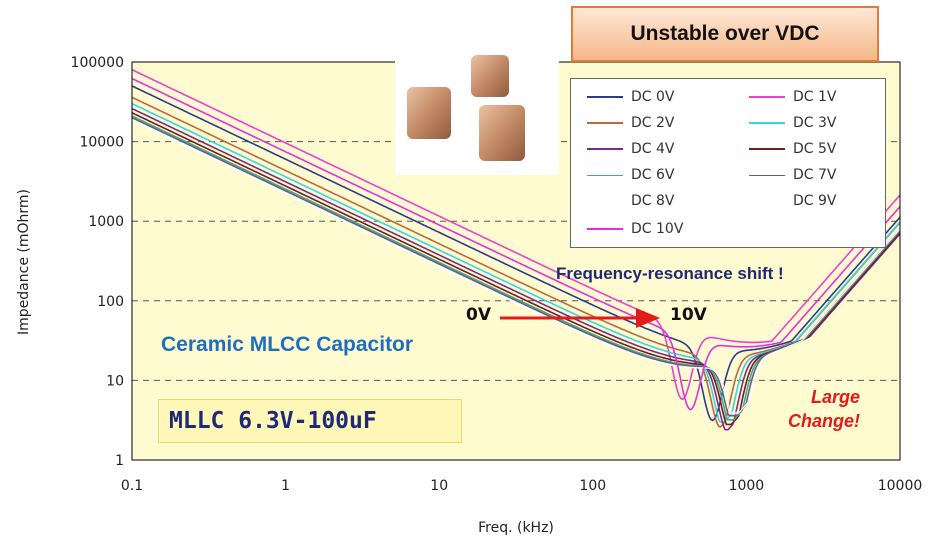 The height and width of the screenshot is (541, 944). What do you see at coordinates (101, 143) in the screenshot?
I see `y-tick-label: 10000` at bounding box center [101, 143].